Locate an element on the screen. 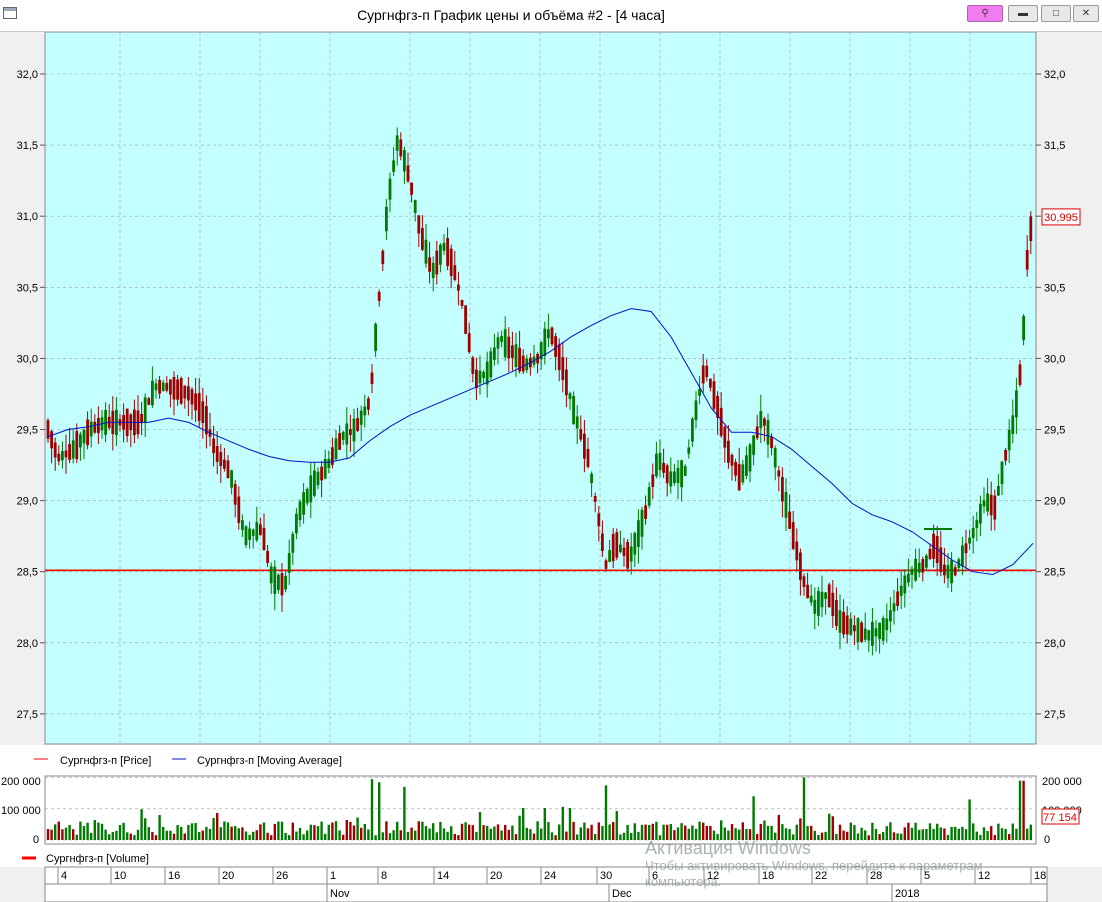 This screenshot has width=1102, height=902. app-window-icon is located at coordinates (10, 13).